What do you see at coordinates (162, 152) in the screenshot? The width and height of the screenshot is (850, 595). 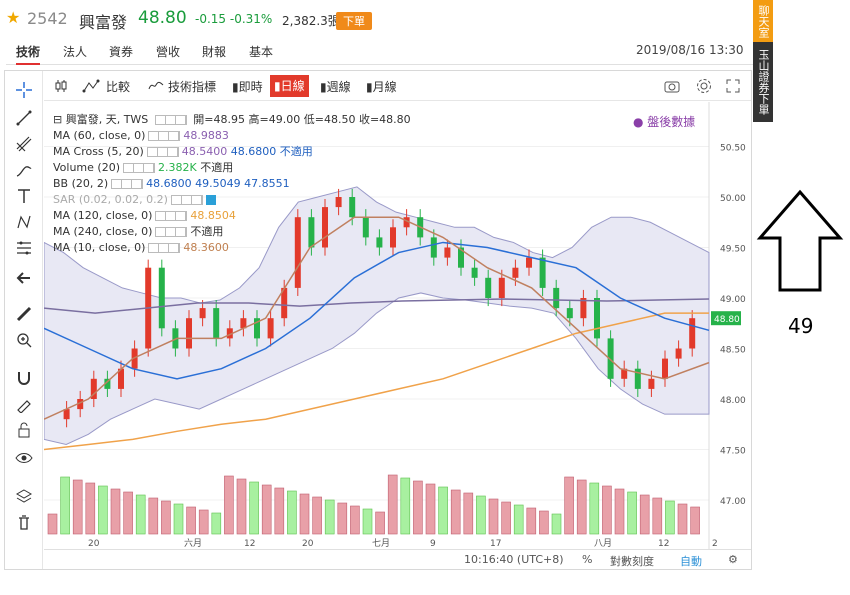 I see `legend-macross-controls` at bounding box center [162, 152].